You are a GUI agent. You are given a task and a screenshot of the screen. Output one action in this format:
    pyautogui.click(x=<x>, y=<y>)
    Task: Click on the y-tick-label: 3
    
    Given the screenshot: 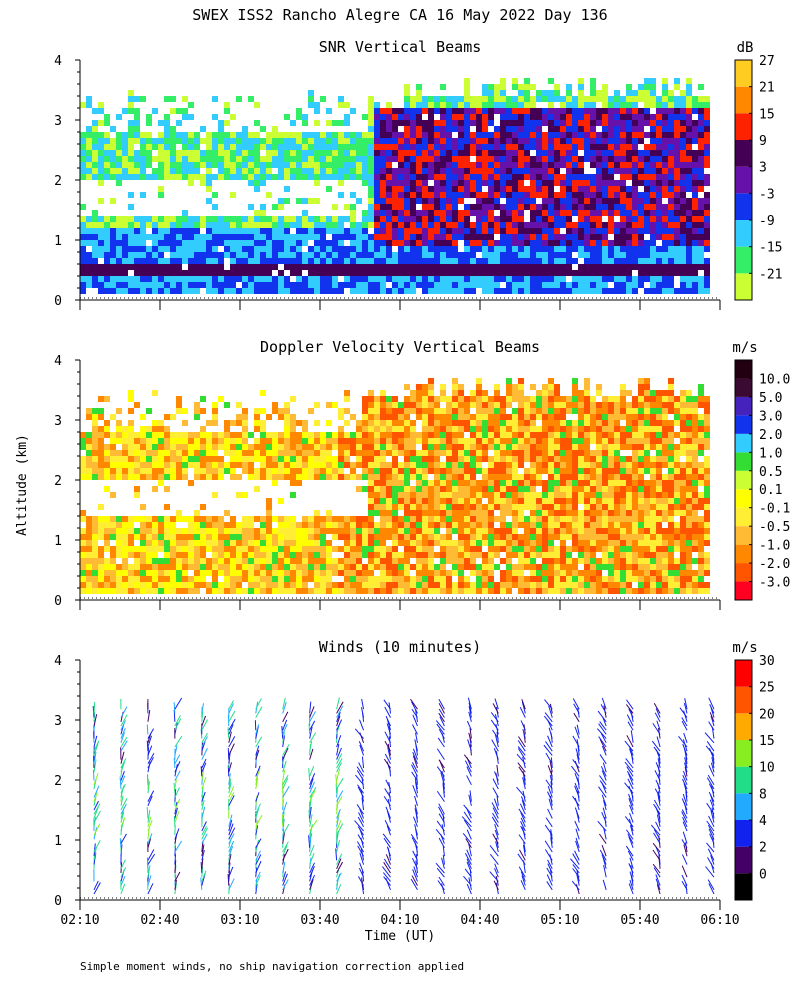 What is the action you would take?
    pyautogui.click(x=58, y=121)
    